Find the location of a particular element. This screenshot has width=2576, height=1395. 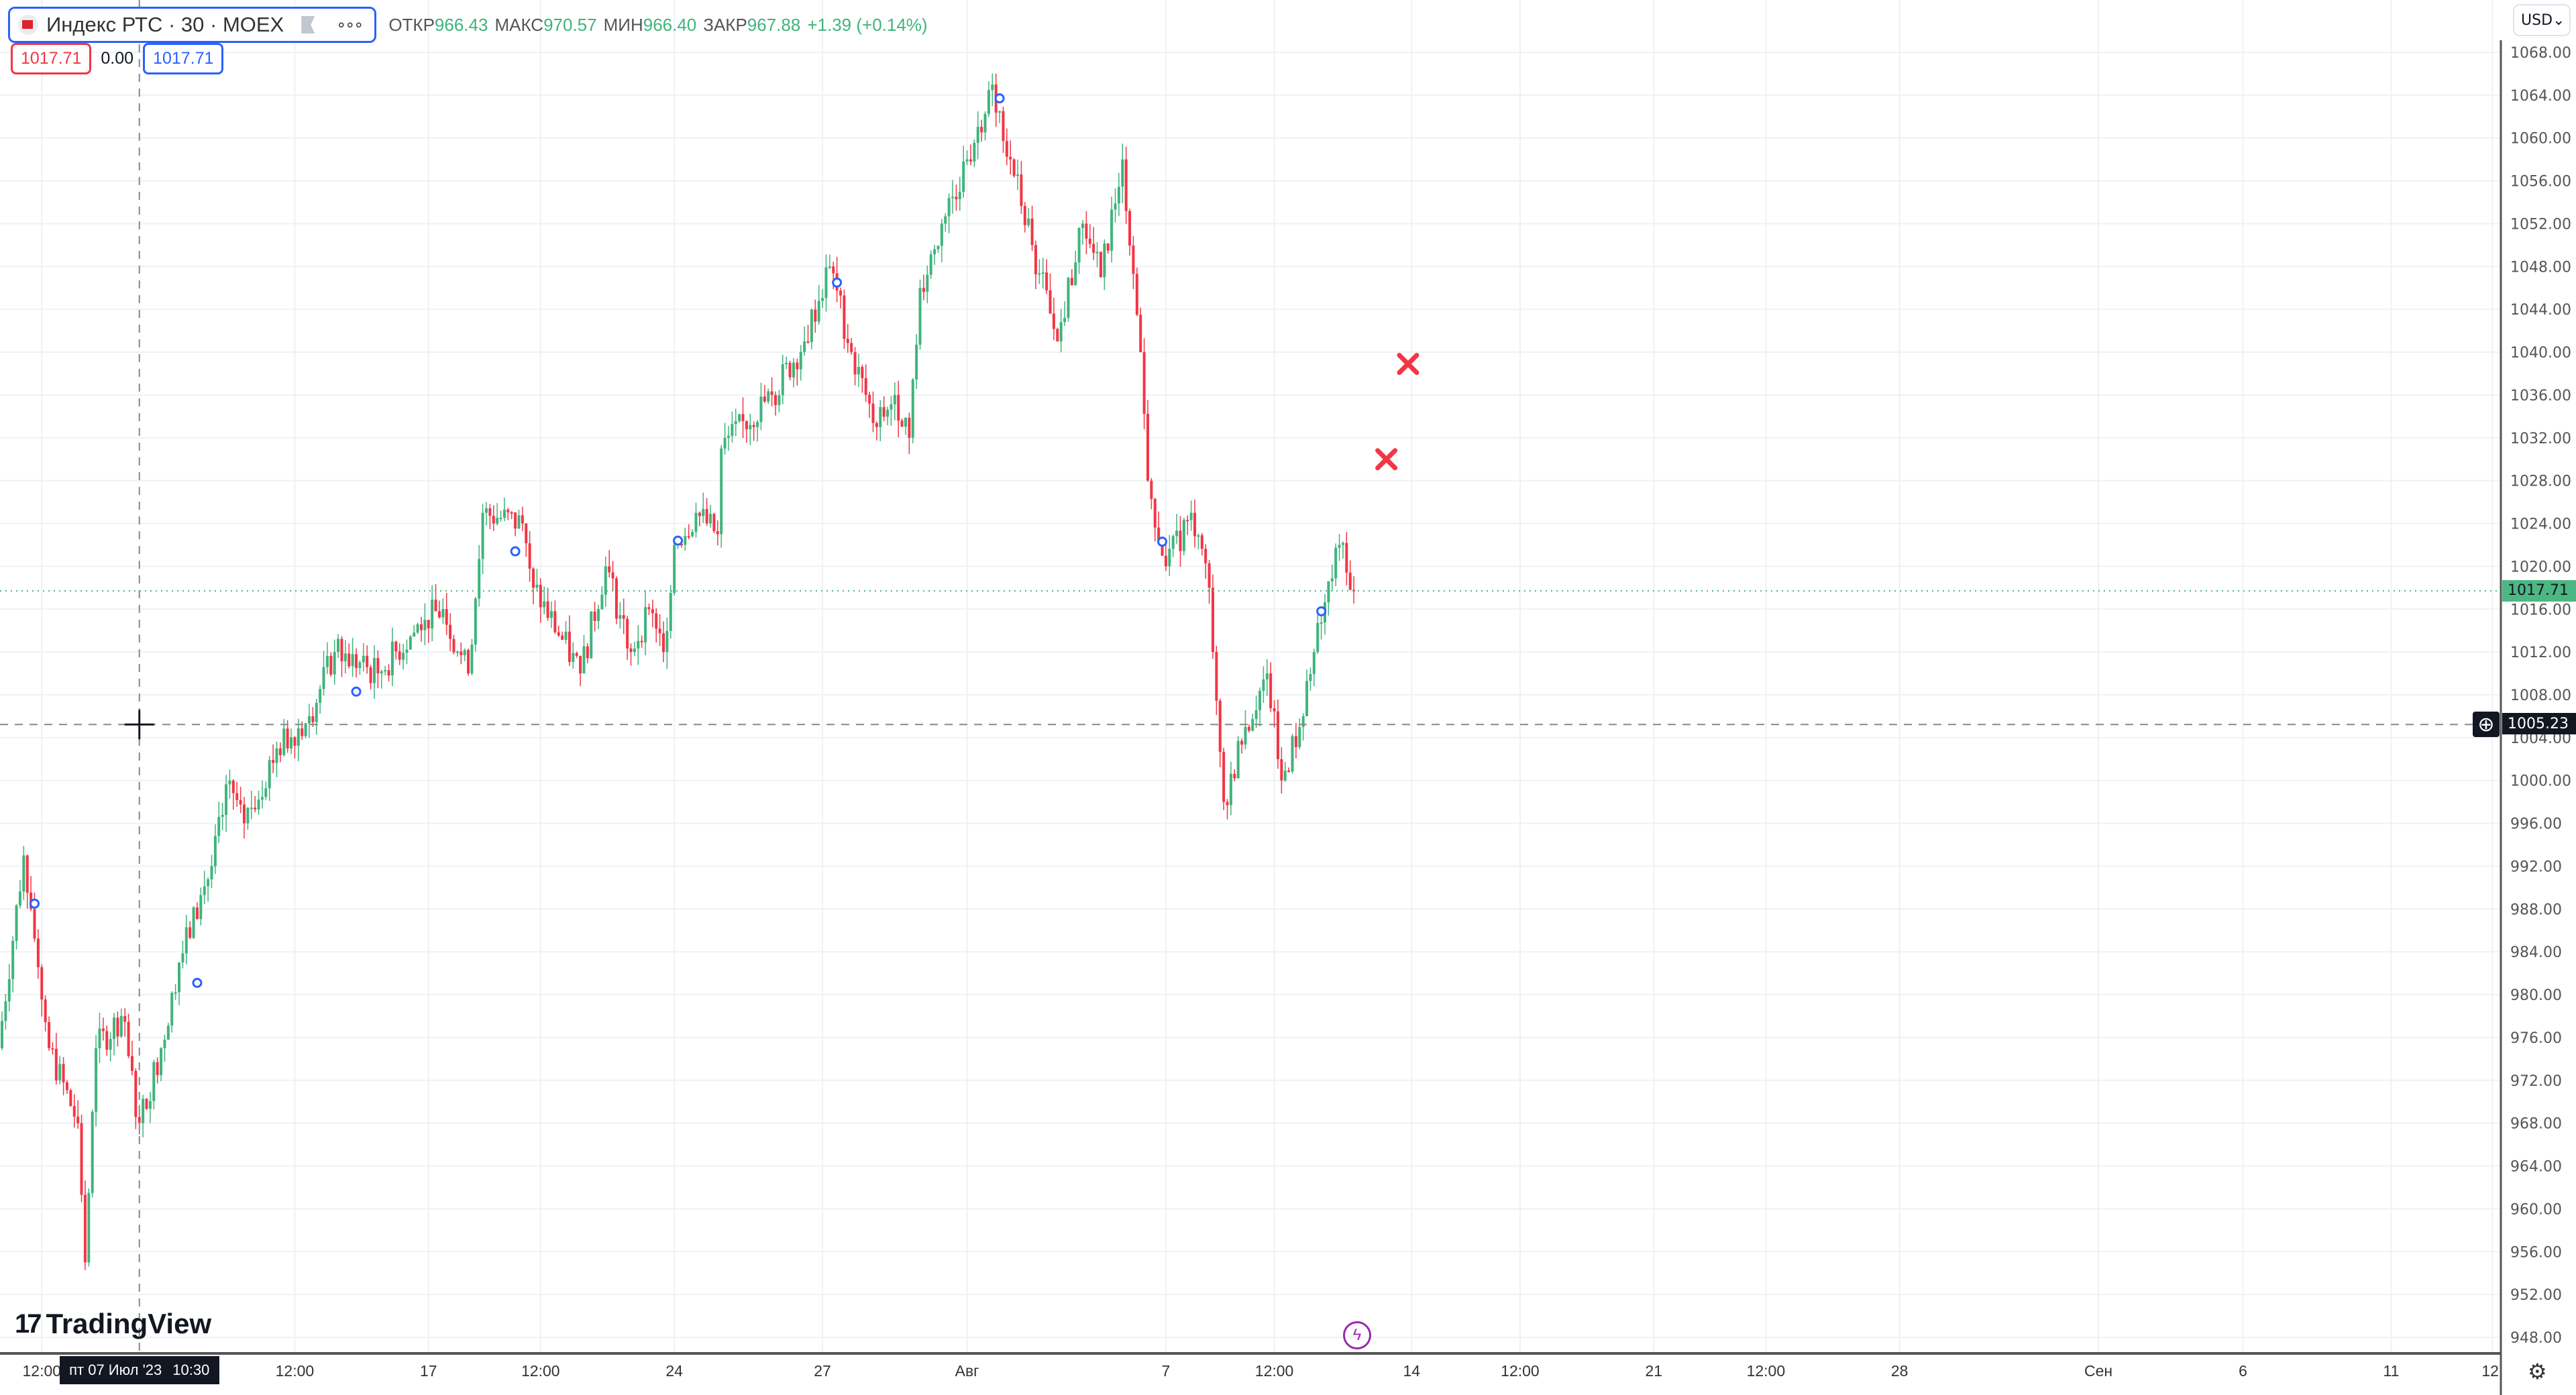

symbol-selector: Индекс РТС · 30 · MOEX ∘∘∘ is located at coordinates (192, 25).